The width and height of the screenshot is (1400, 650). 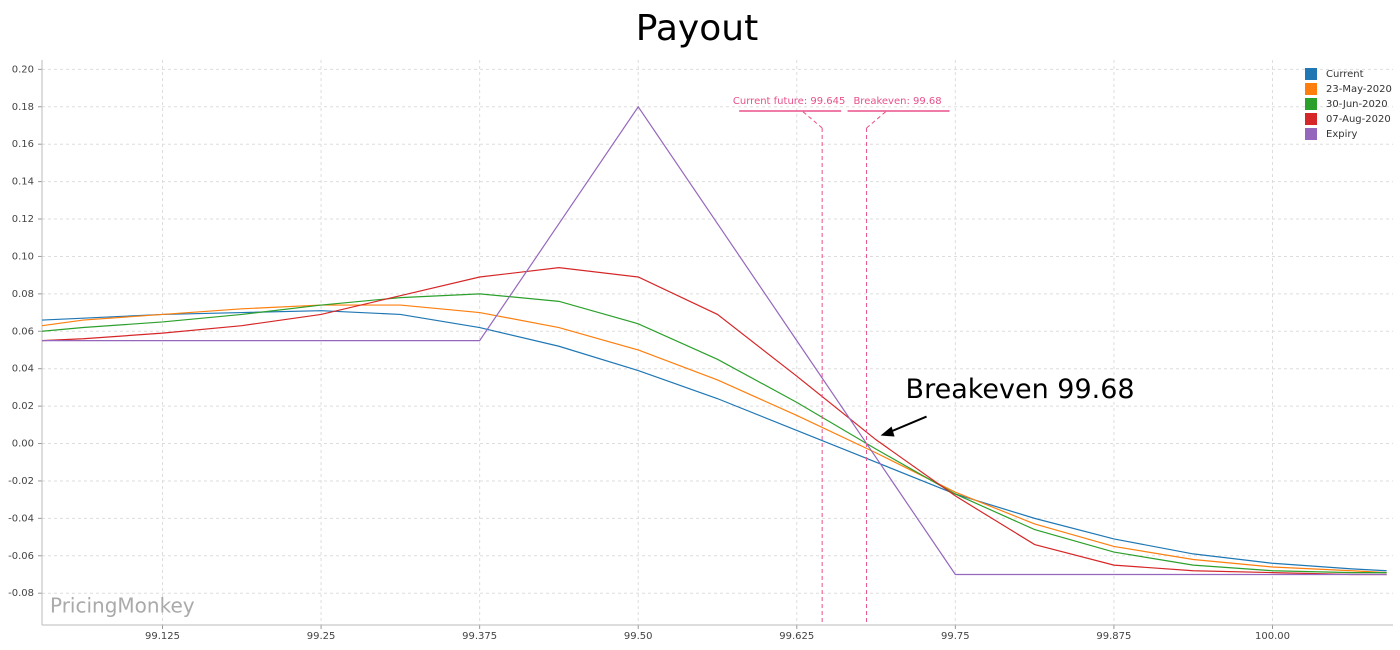 I want to click on legend-label: Current, so click(x=1345, y=74).